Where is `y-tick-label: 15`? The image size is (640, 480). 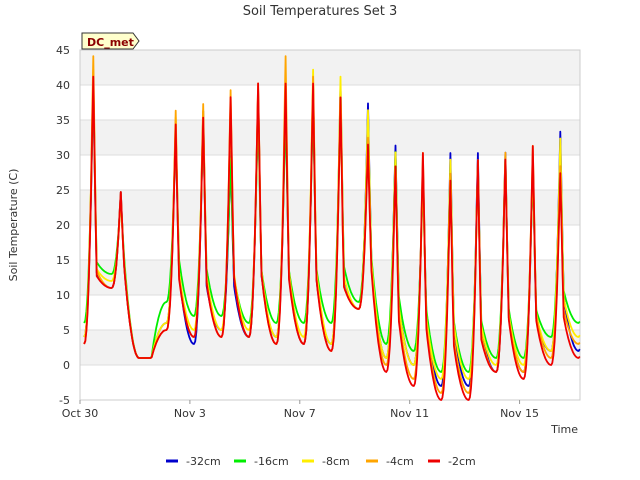
y-tick-label: 15 is located at coordinates (63, 260).